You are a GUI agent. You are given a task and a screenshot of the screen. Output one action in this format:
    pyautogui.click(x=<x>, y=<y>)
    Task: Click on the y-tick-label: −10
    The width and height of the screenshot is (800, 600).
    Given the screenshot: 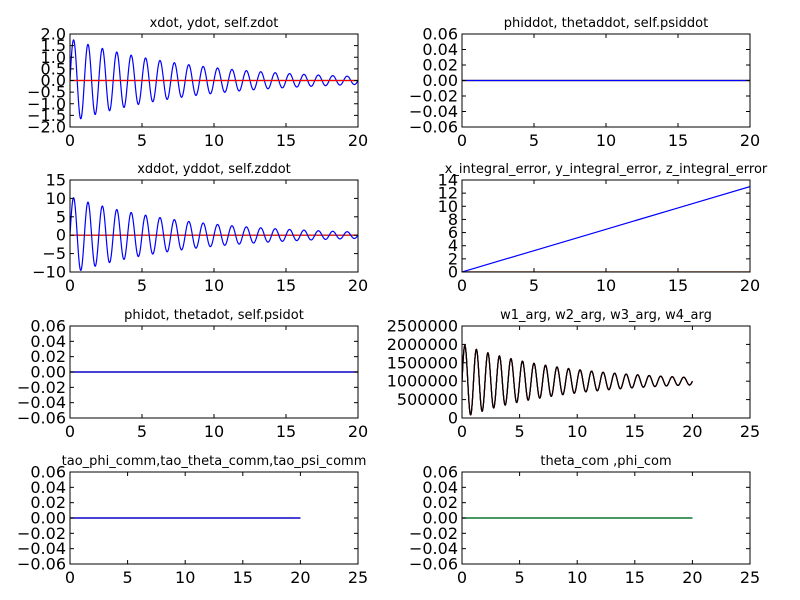 What is the action you would take?
    pyautogui.click(x=49, y=272)
    